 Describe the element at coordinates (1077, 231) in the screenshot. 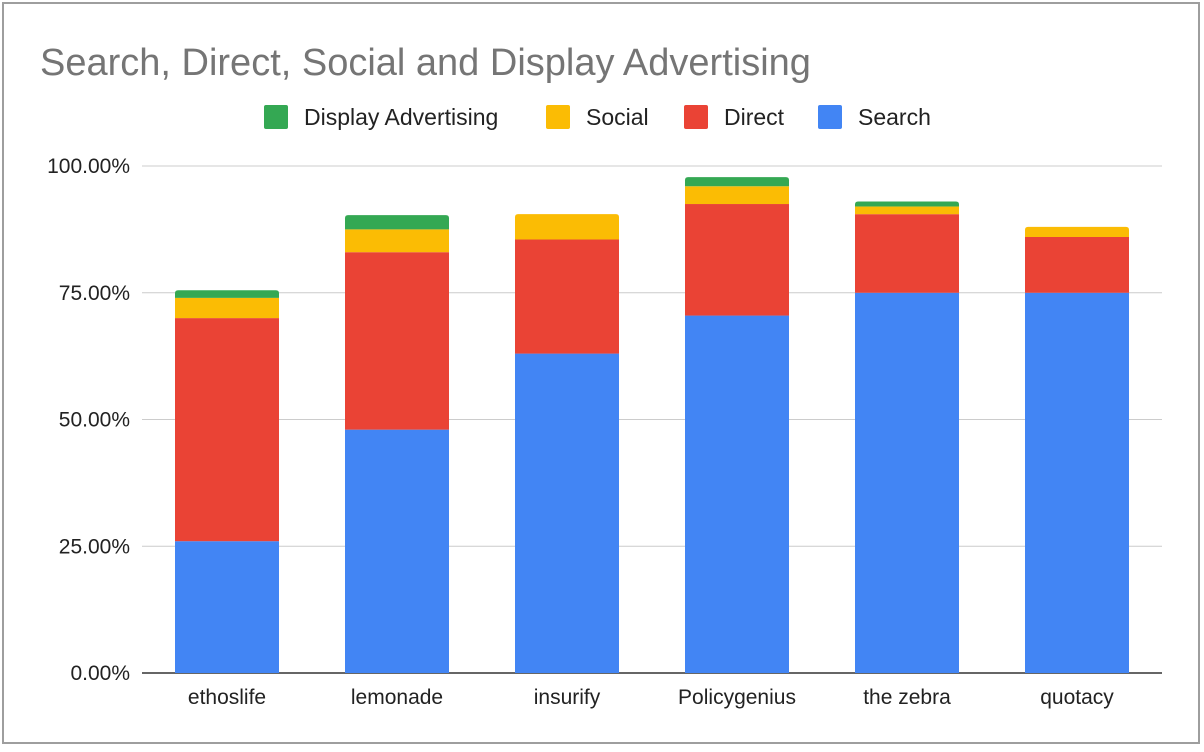

I see `bar-social-quotacy` at that location.